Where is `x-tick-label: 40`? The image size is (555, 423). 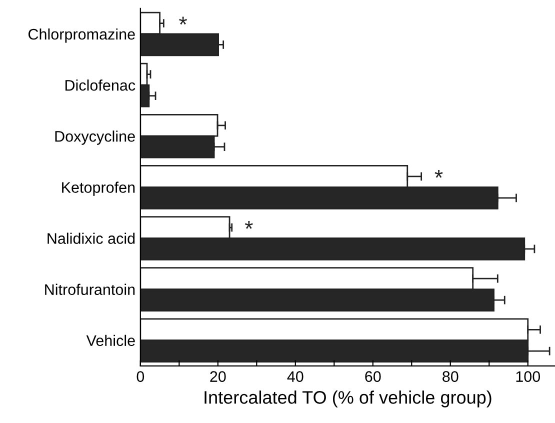 x-tick-label: 40 is located at coordinates (295, 376).